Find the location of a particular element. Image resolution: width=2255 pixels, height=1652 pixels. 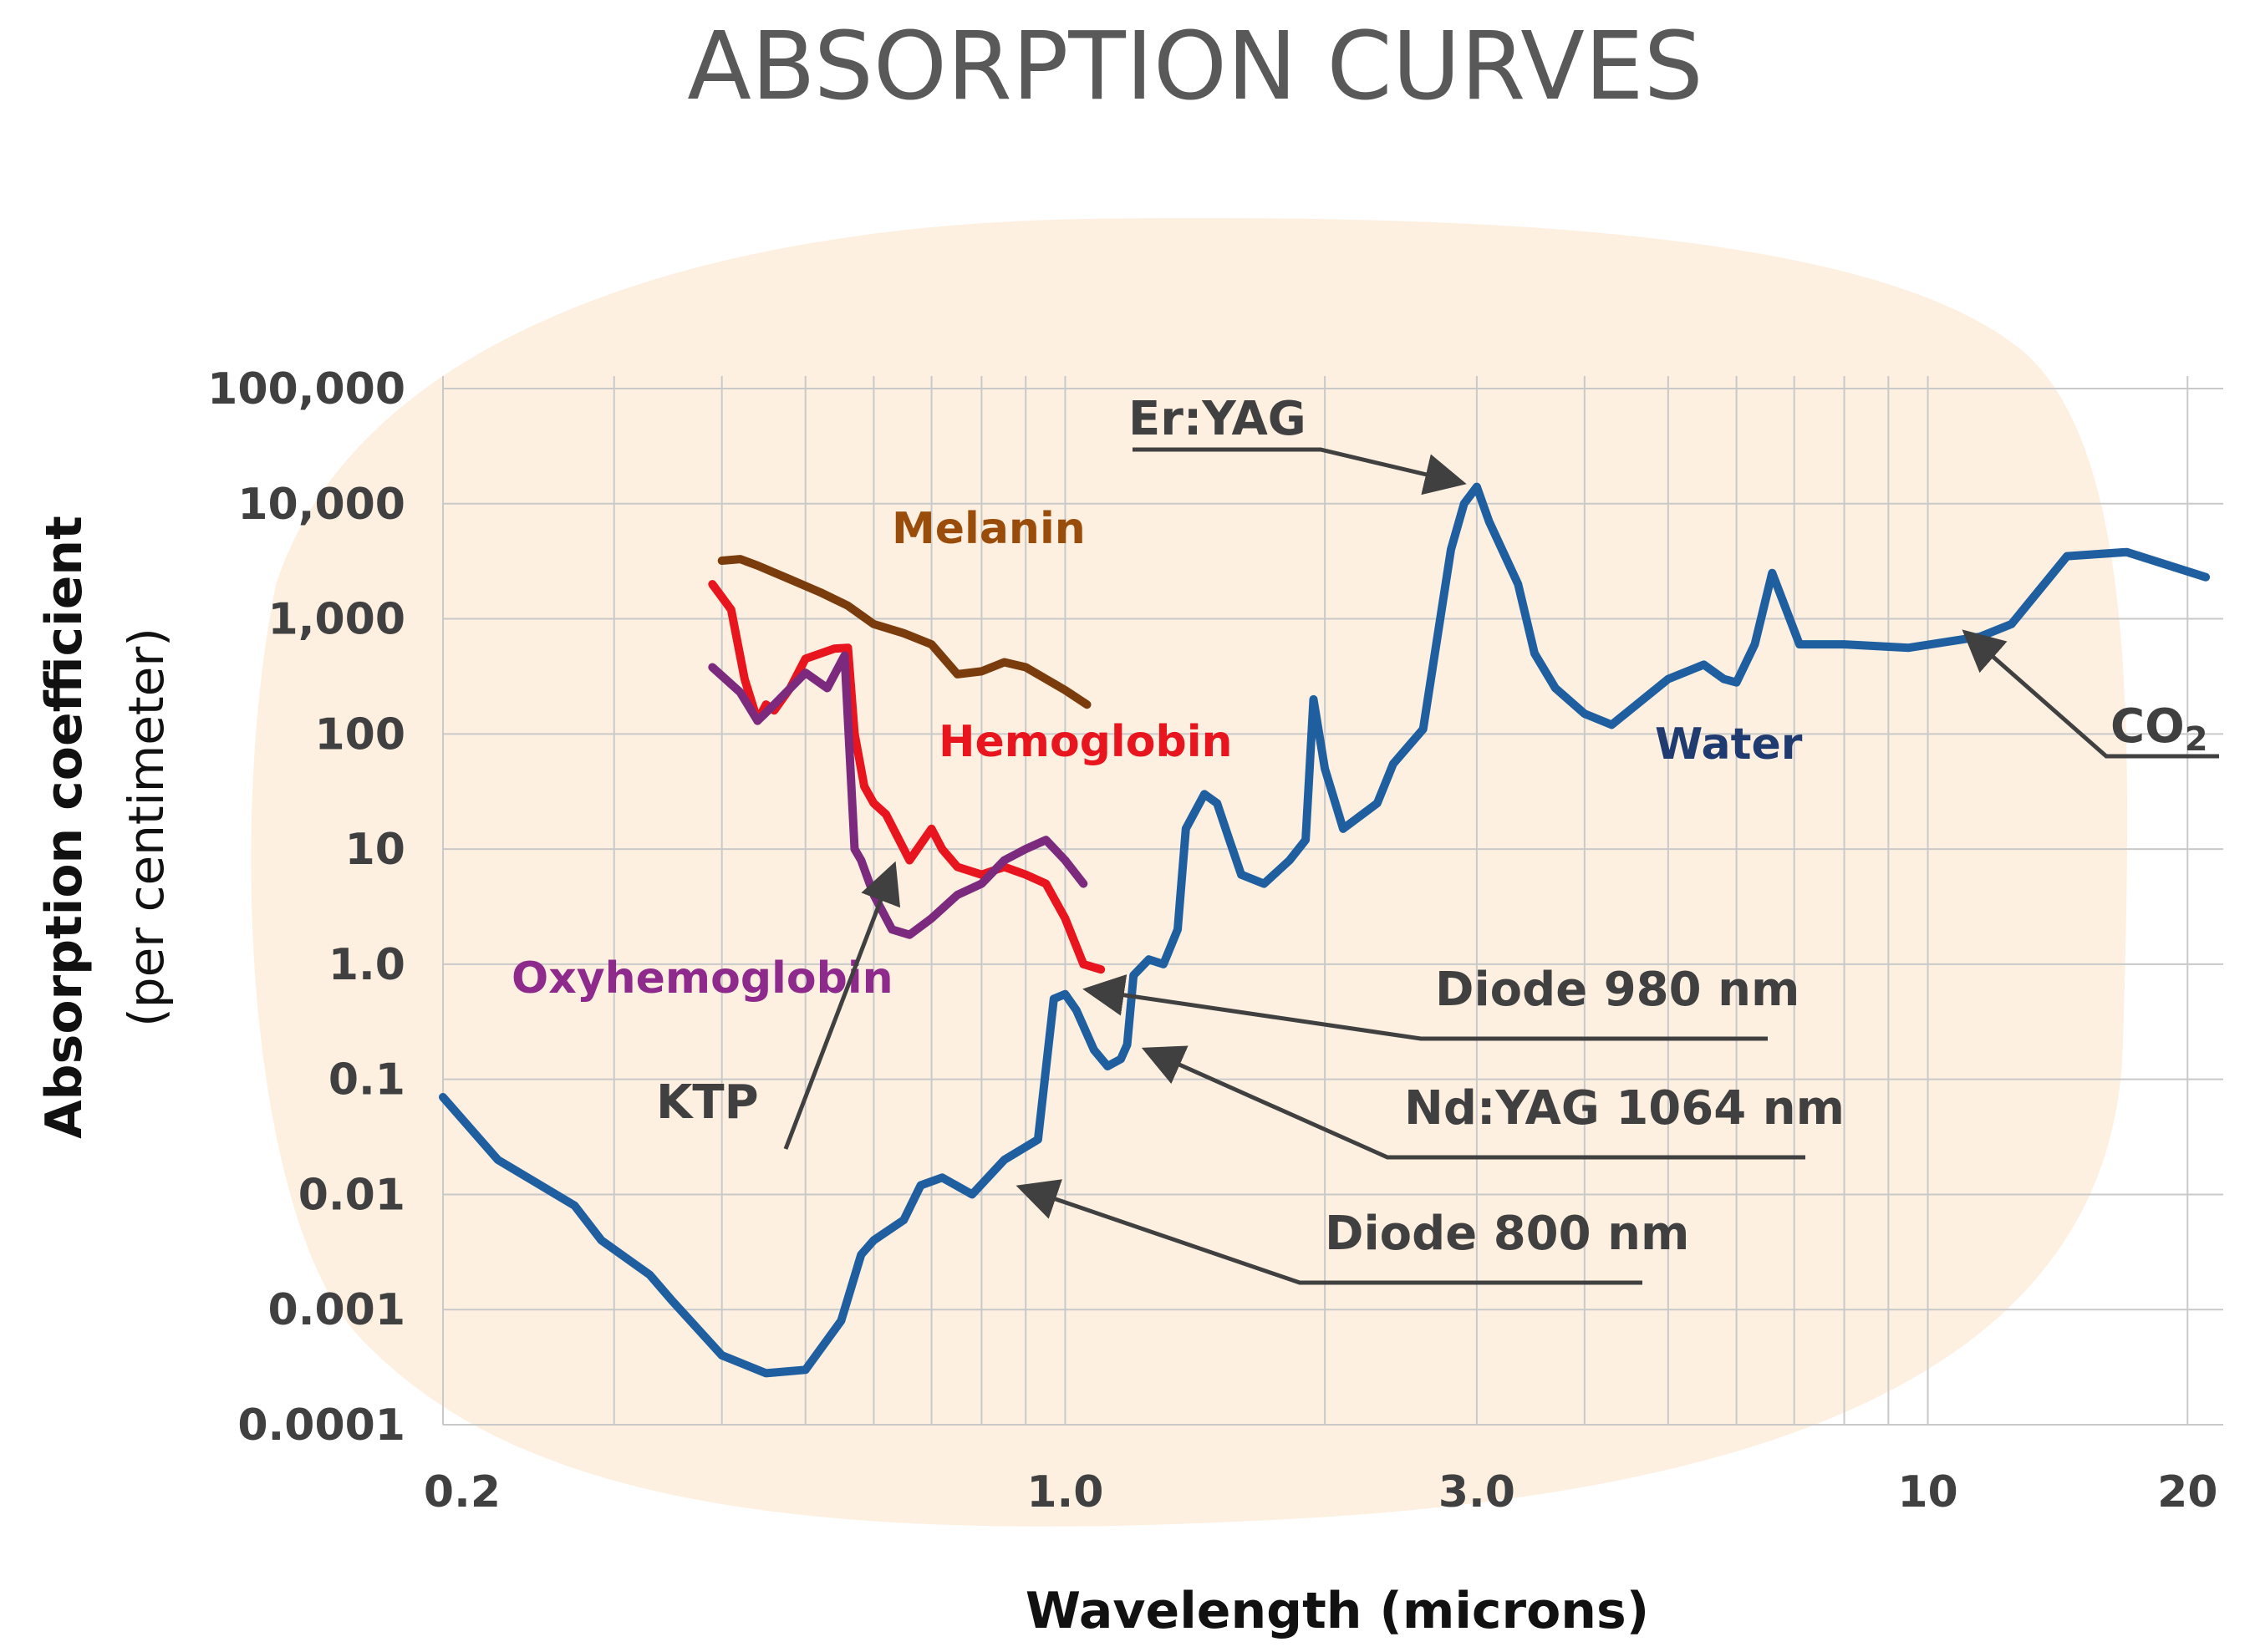

ktp-arrow is located at coordinates (842, 1006).